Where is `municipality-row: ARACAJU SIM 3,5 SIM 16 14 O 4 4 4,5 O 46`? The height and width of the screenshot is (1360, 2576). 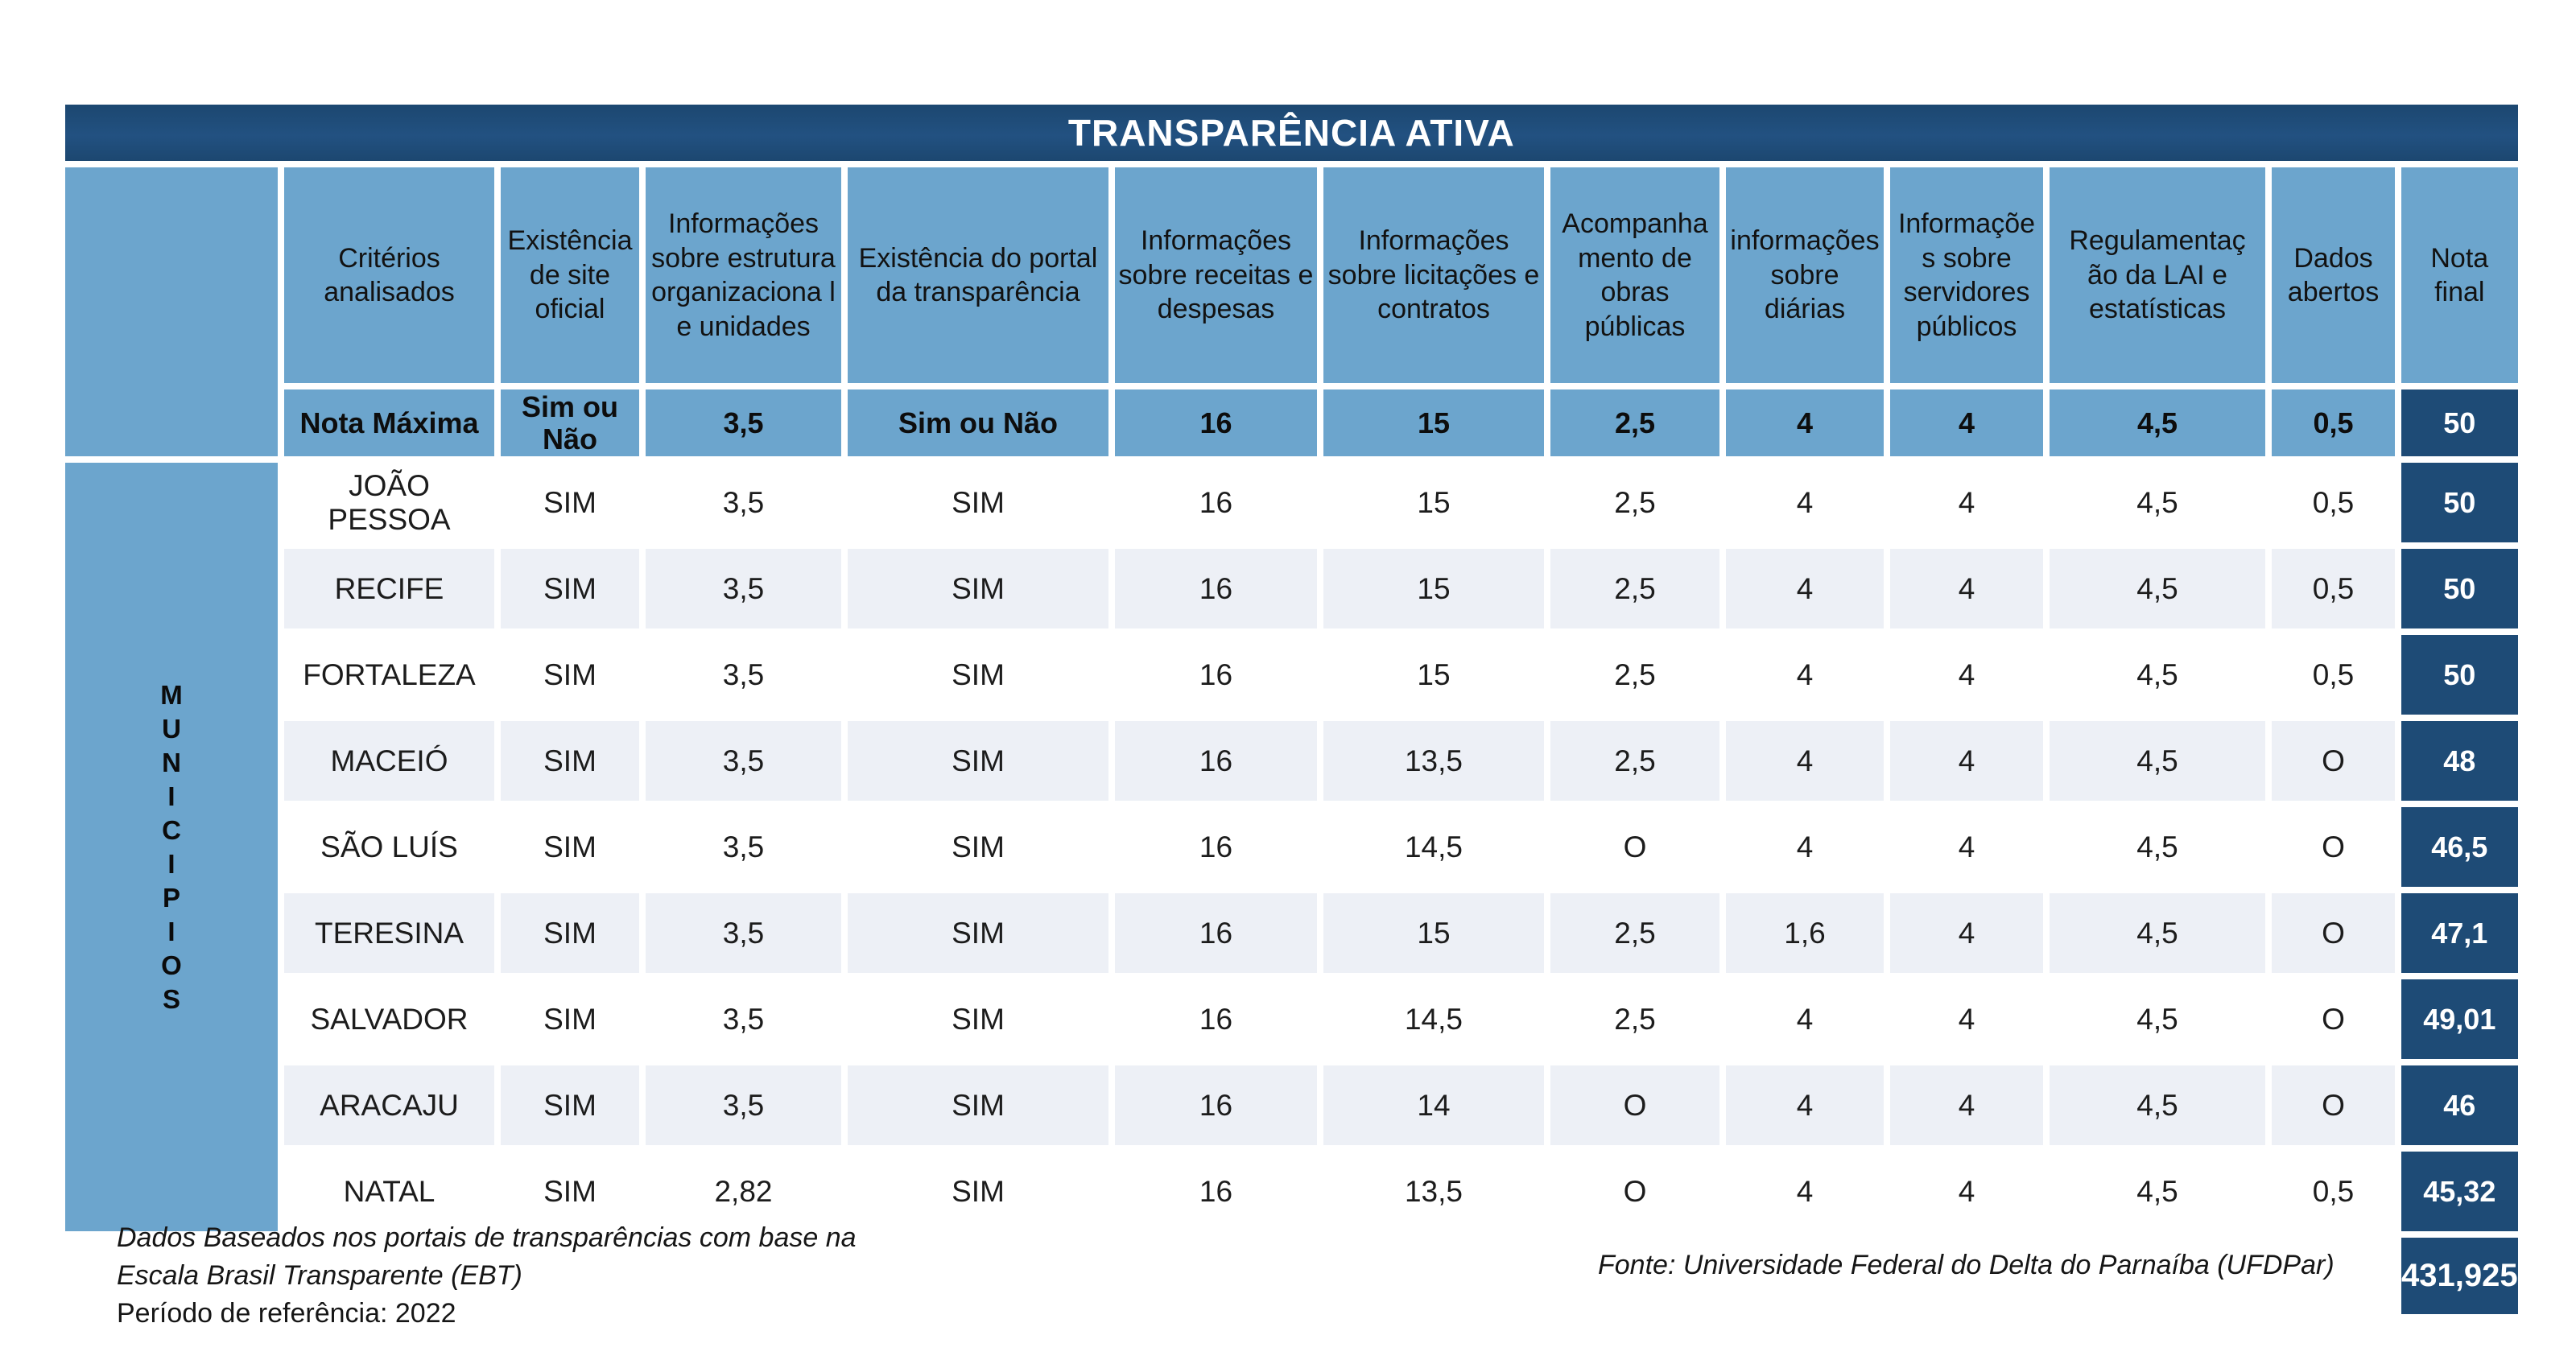
municipality-row: ARACAJU SIM 3,5 SIM 16 14 O 4 4 4,5 O 46 is located at coordinates (1291, 1105).